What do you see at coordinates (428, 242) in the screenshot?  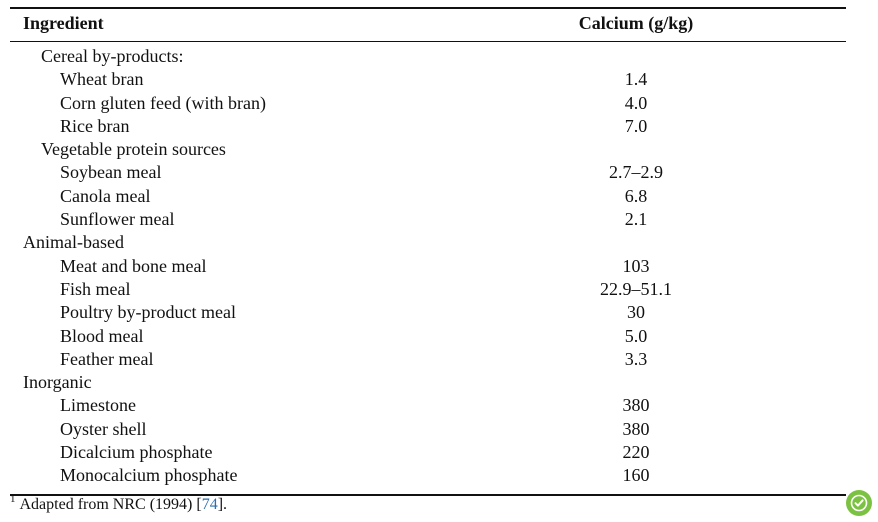 I see `table-row: Animal-based` at bounding box center [428, 242].